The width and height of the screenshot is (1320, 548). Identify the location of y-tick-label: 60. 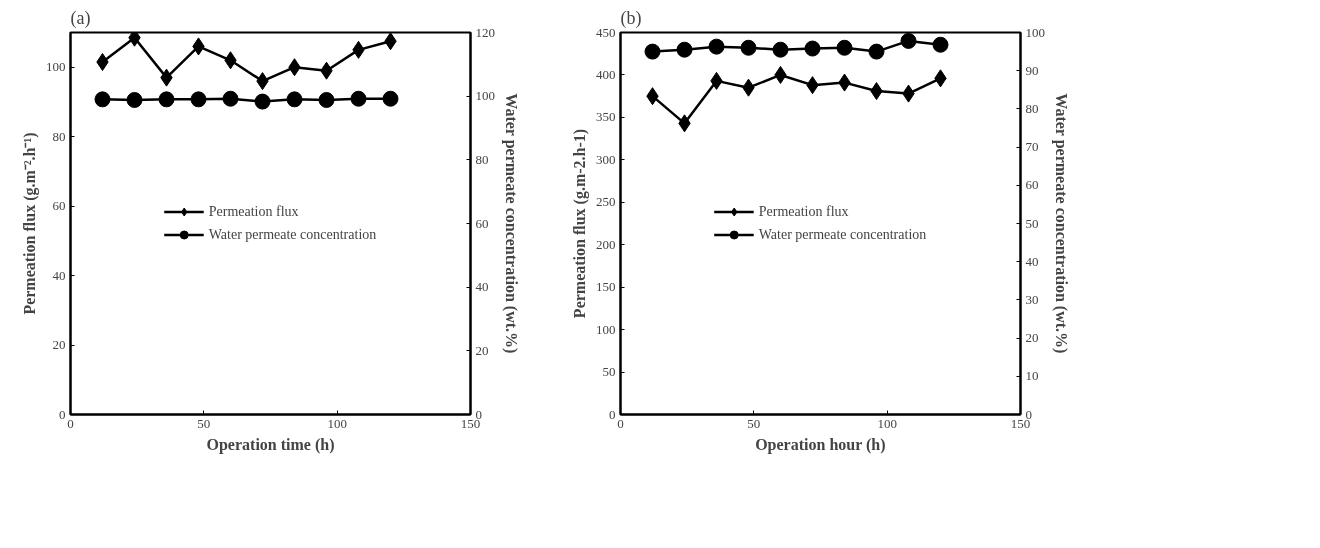
(59, 206).